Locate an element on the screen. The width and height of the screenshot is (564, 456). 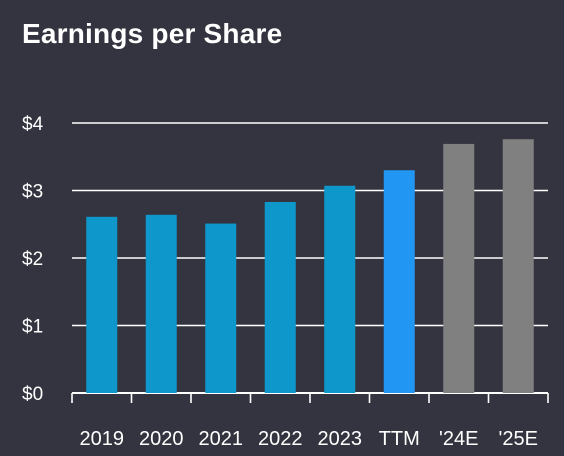
y-tick-label: $0 is located at coordinates (32, 394).